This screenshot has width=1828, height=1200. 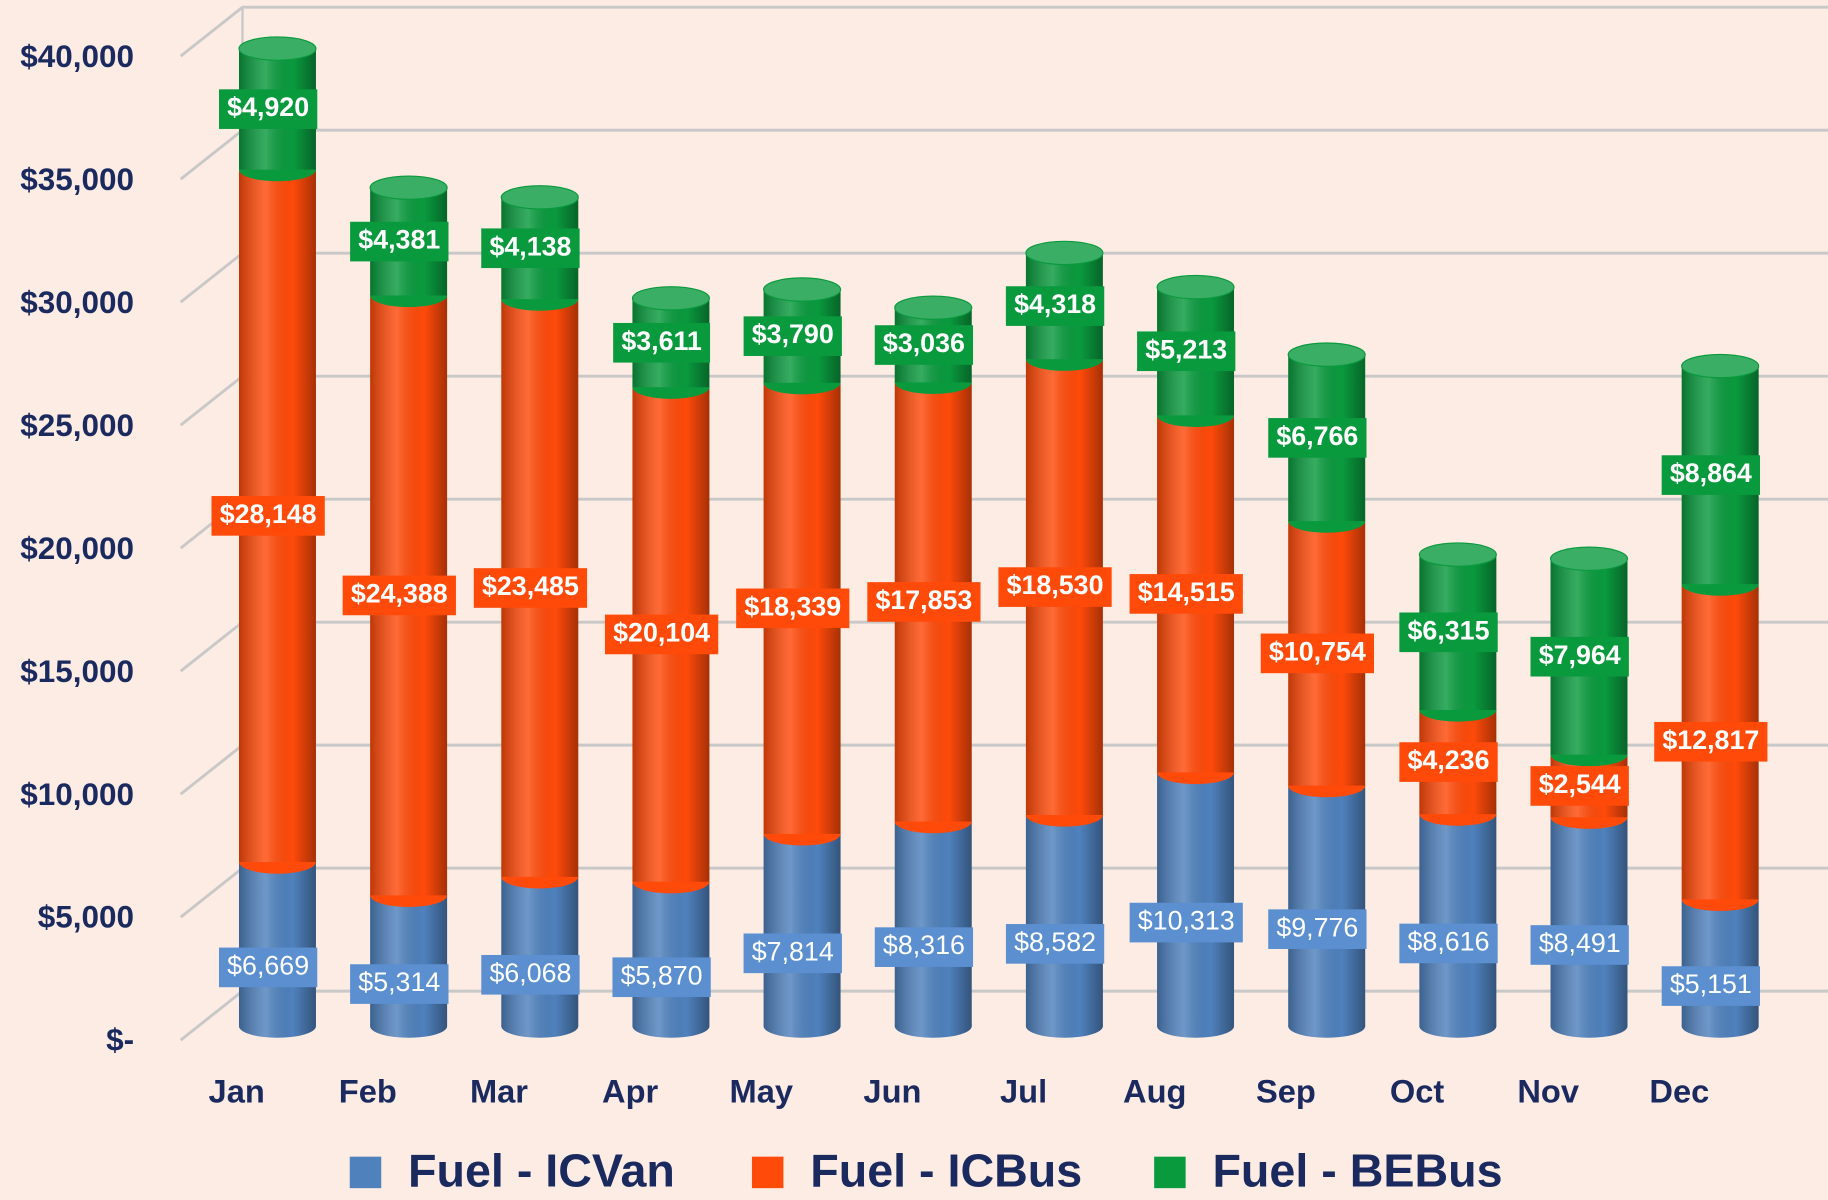 I want to click on value-label: $8,582, so click(x=1055, y=942).